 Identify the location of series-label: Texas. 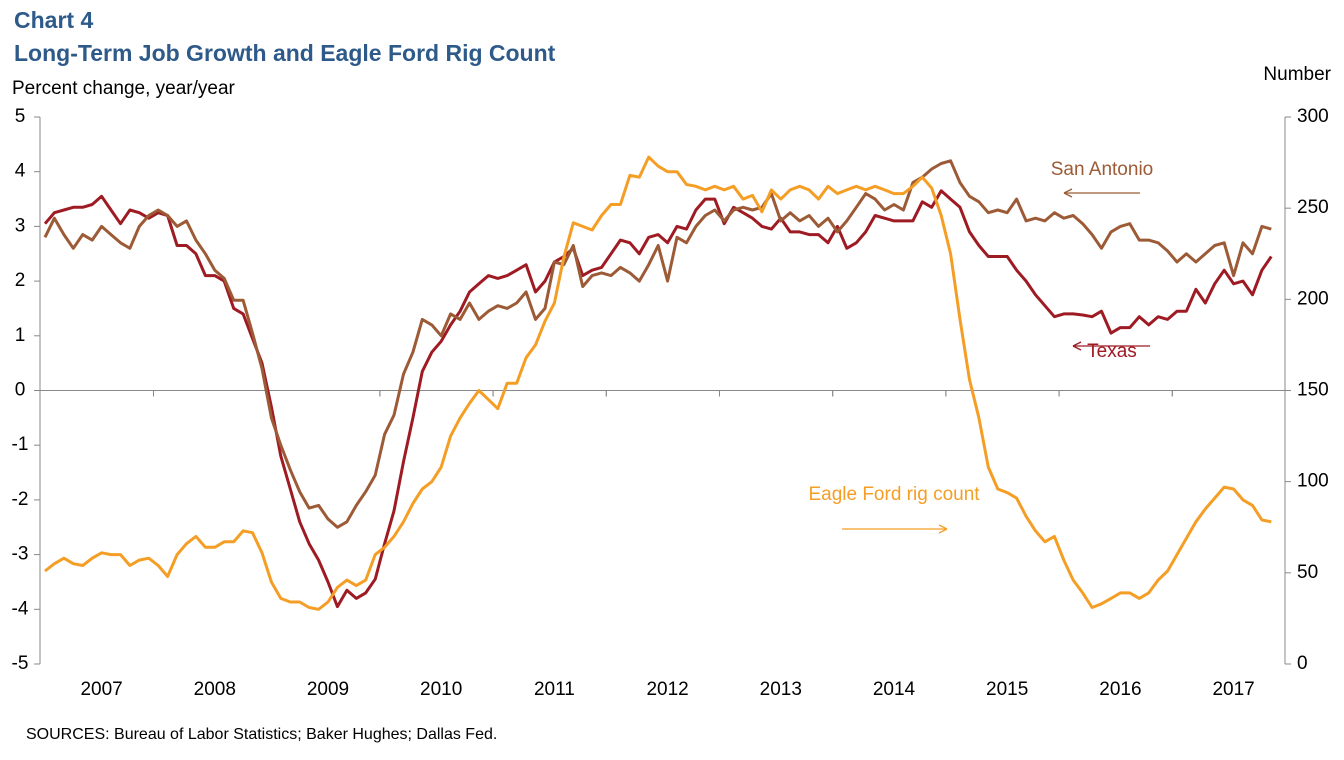
(1112, 351).